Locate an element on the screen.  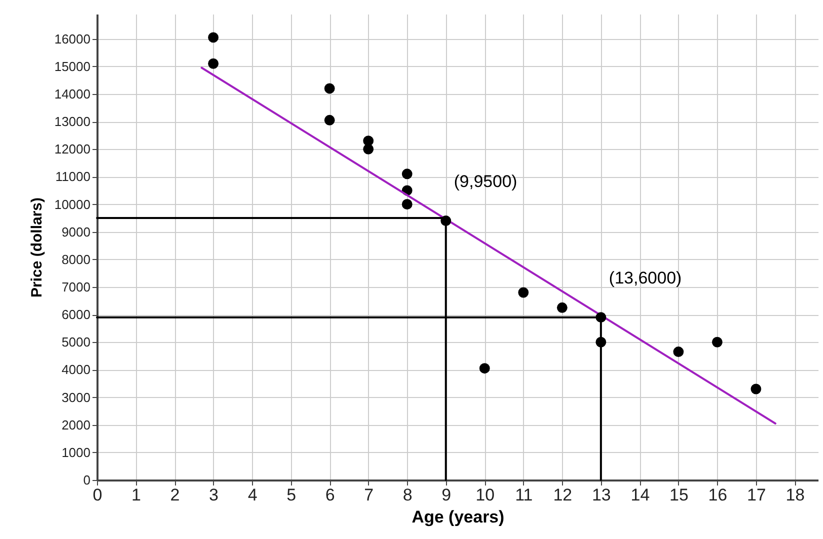
annotation: (13,6000) is located at coordinates (645, 278).